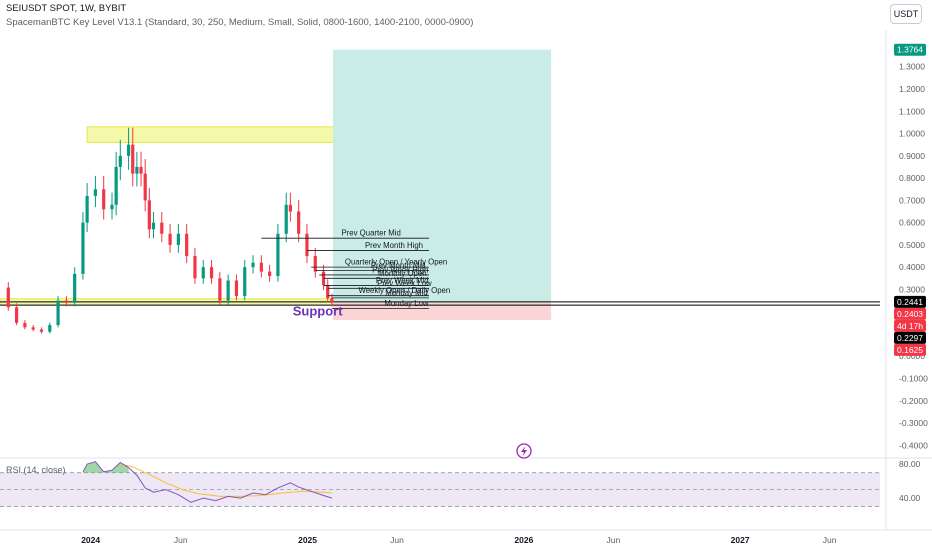 The width and height of the screenshot is (932, 550). What do you see at coordinates (913, 423) in the screenshot?
I see `y-tick-label: -0.3000` at bounding box center [913, 423].